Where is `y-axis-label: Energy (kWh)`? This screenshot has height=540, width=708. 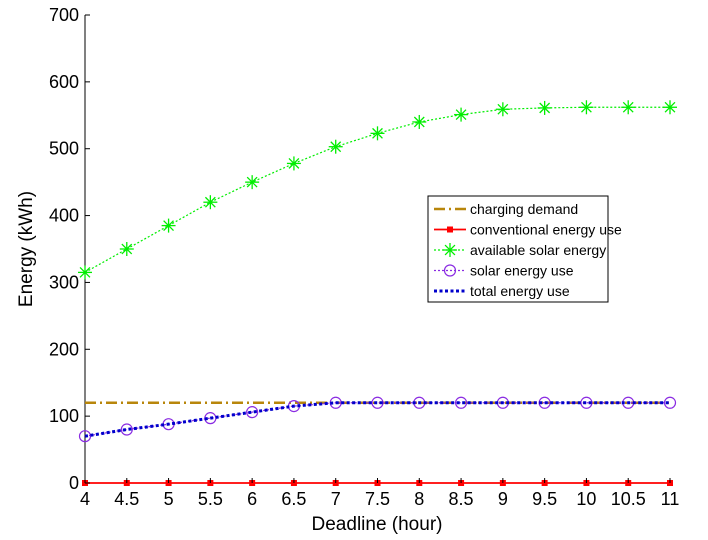 y-axis-label: Energy (kWh) is located at coordinates (26, 249).